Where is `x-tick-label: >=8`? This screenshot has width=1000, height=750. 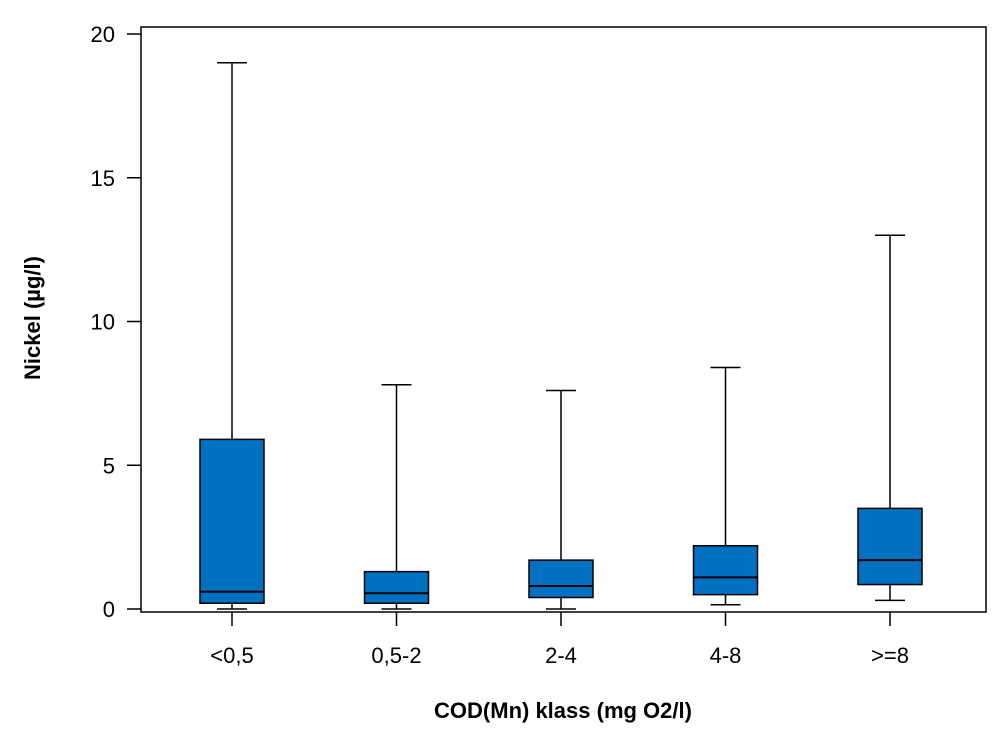
x-tick-label: >=8 is located at coordinates (890, 655).